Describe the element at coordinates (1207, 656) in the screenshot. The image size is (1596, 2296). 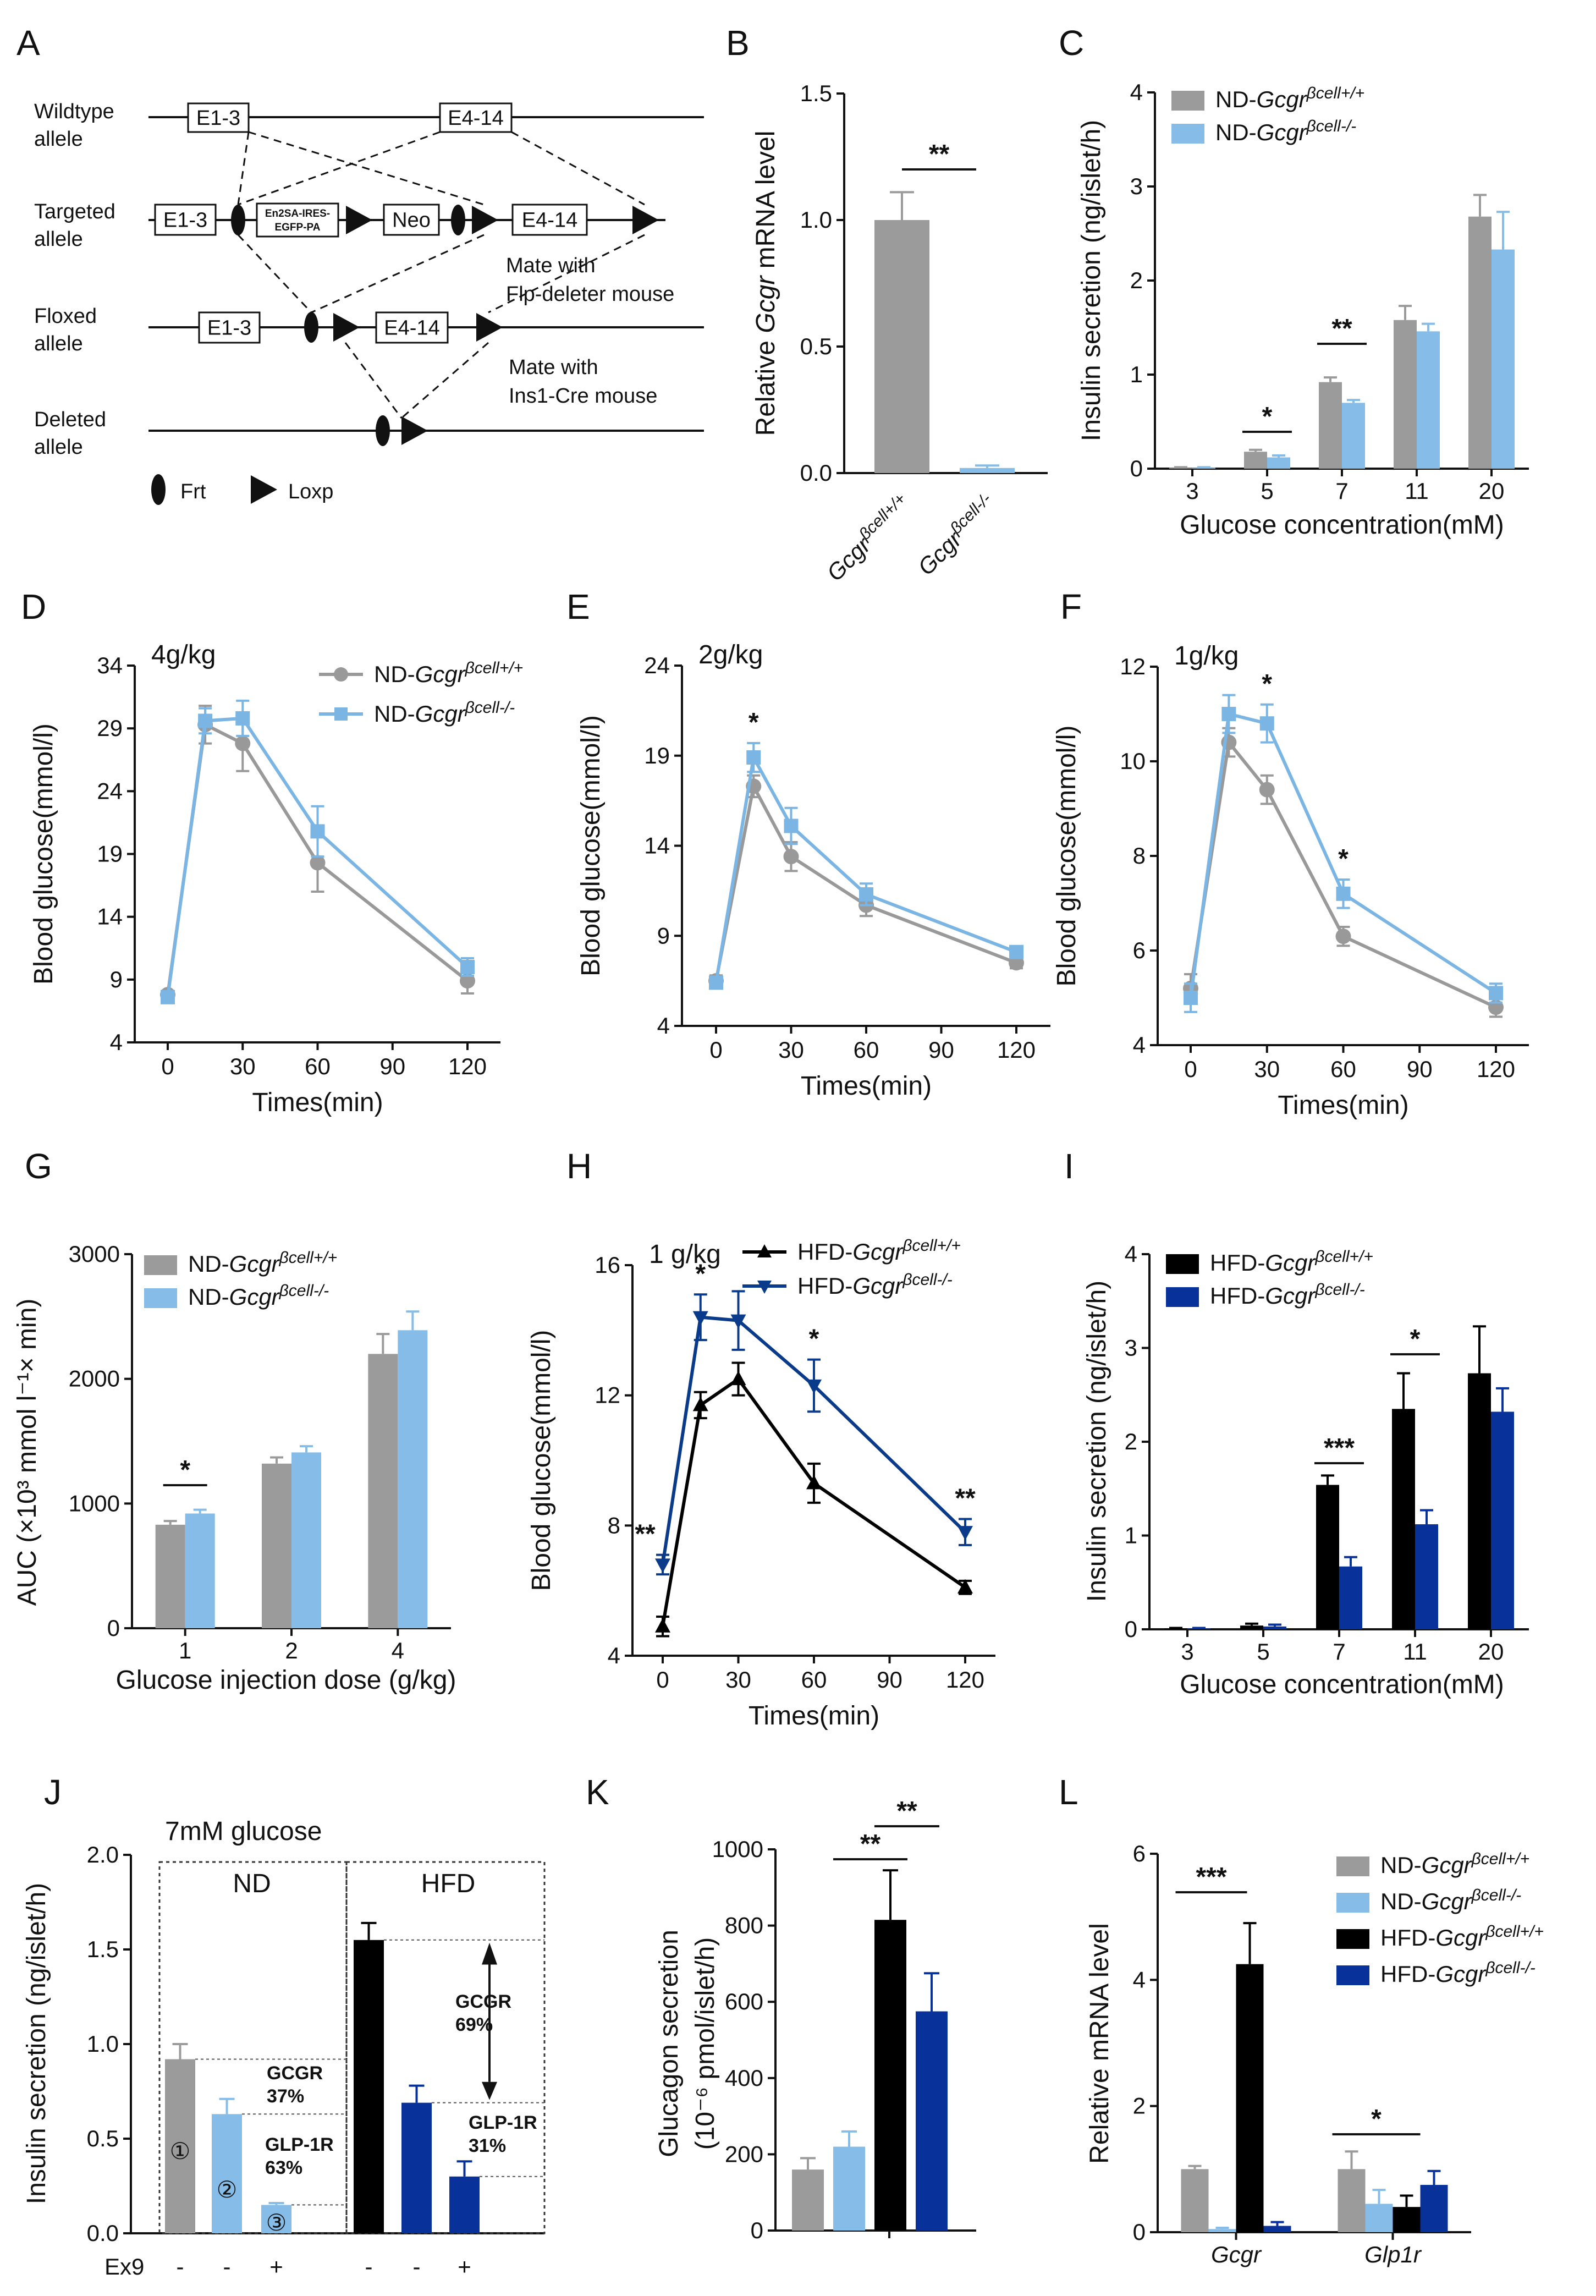
I see `dose-label: 1g/kg` at that location.